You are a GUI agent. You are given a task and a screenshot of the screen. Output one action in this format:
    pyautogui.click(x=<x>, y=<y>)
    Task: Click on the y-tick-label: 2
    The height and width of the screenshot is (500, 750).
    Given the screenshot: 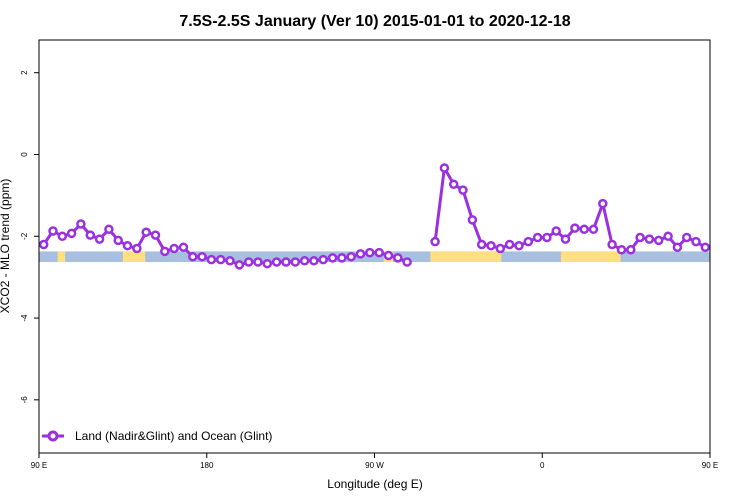 What is the action you would take?
    pyautogui.click(x=24, y=72)
    